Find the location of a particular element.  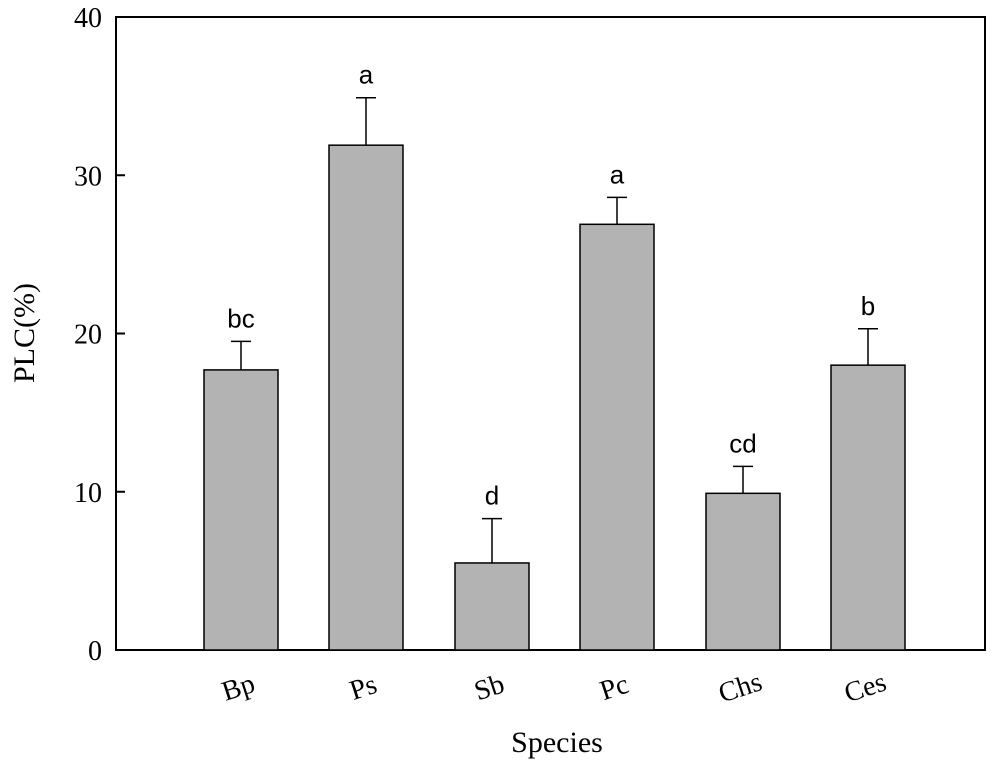

y-tick-label: 10 is located at coordinates (88, 493).